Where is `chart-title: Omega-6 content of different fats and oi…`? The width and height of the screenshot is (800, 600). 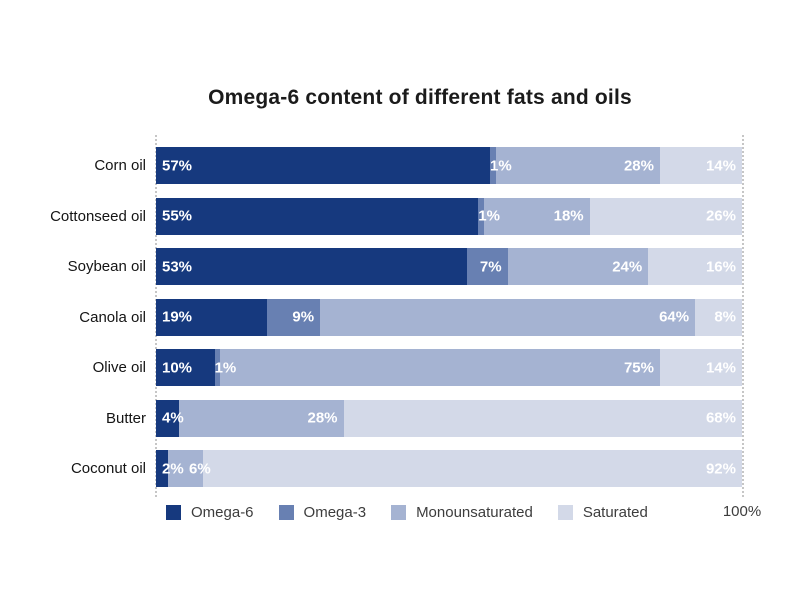
chart-title: Omega-6 content of different fats and oi… is located at coordinates (420, 97).